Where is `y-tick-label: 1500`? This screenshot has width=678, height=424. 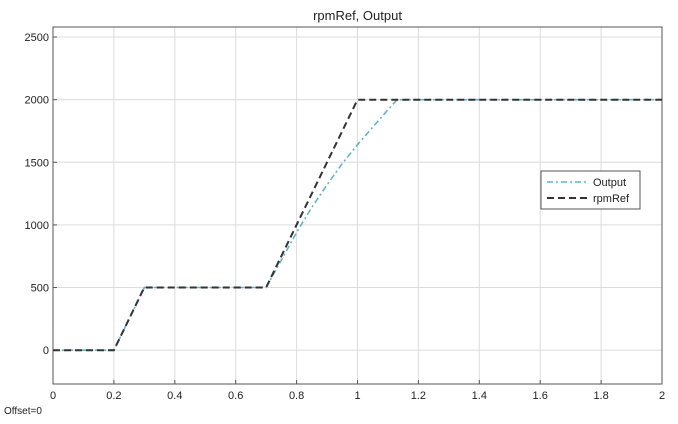 y-tick-label: 1500 is located at coordinates (37, 163).